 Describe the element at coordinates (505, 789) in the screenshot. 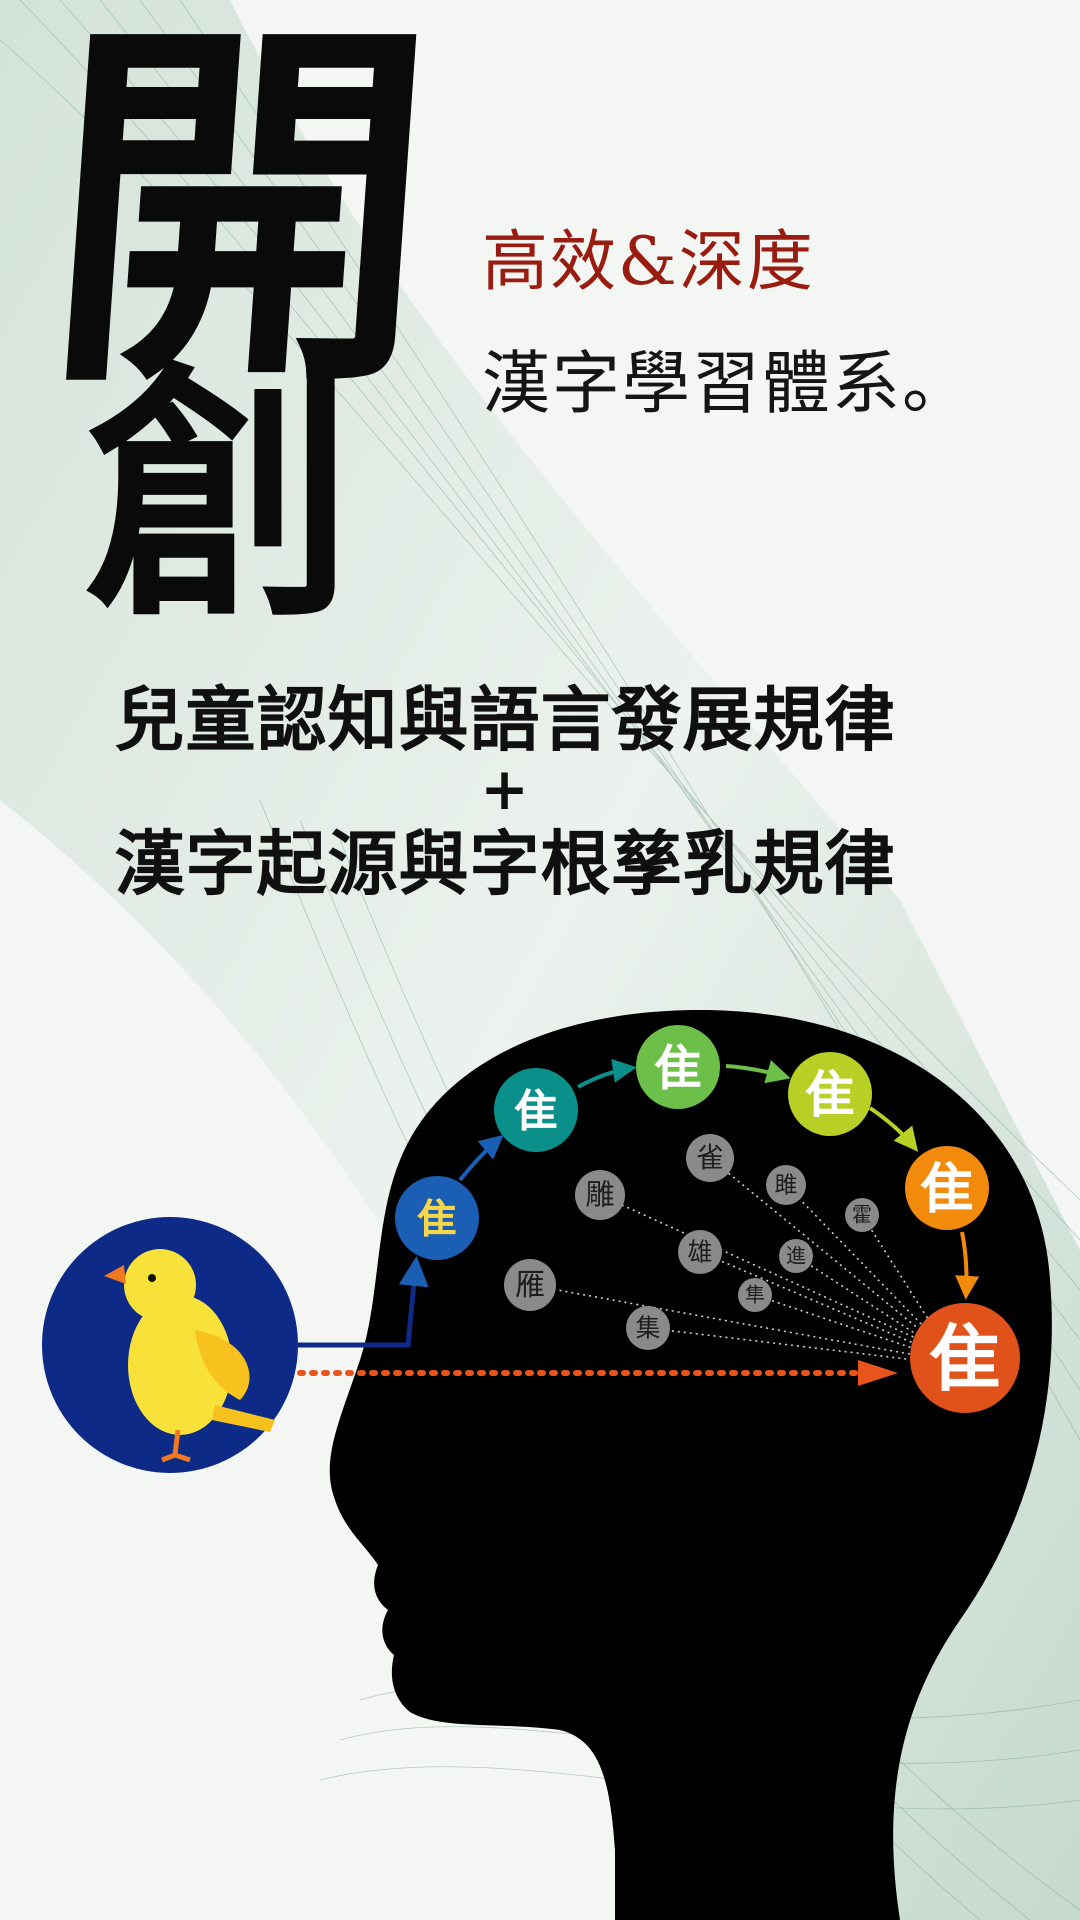

I see `formula-plus: +` at that location.